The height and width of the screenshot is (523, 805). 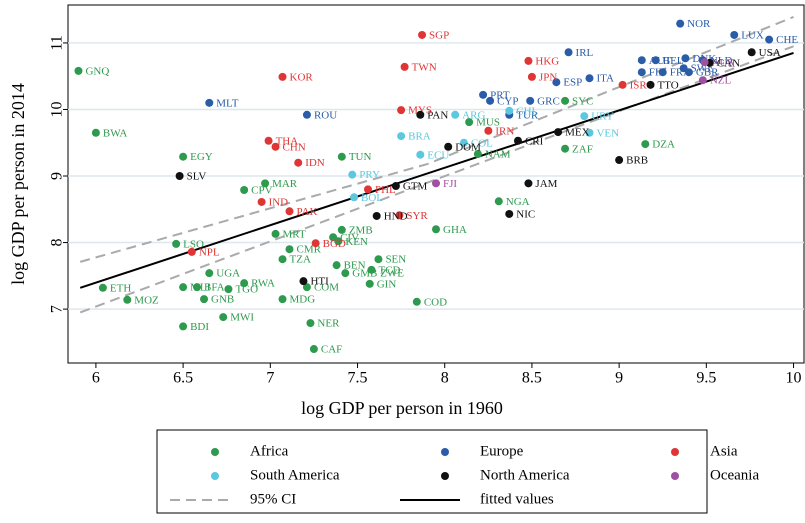 I want to click on legend-label: Oceania, so click(x=734, y=475).